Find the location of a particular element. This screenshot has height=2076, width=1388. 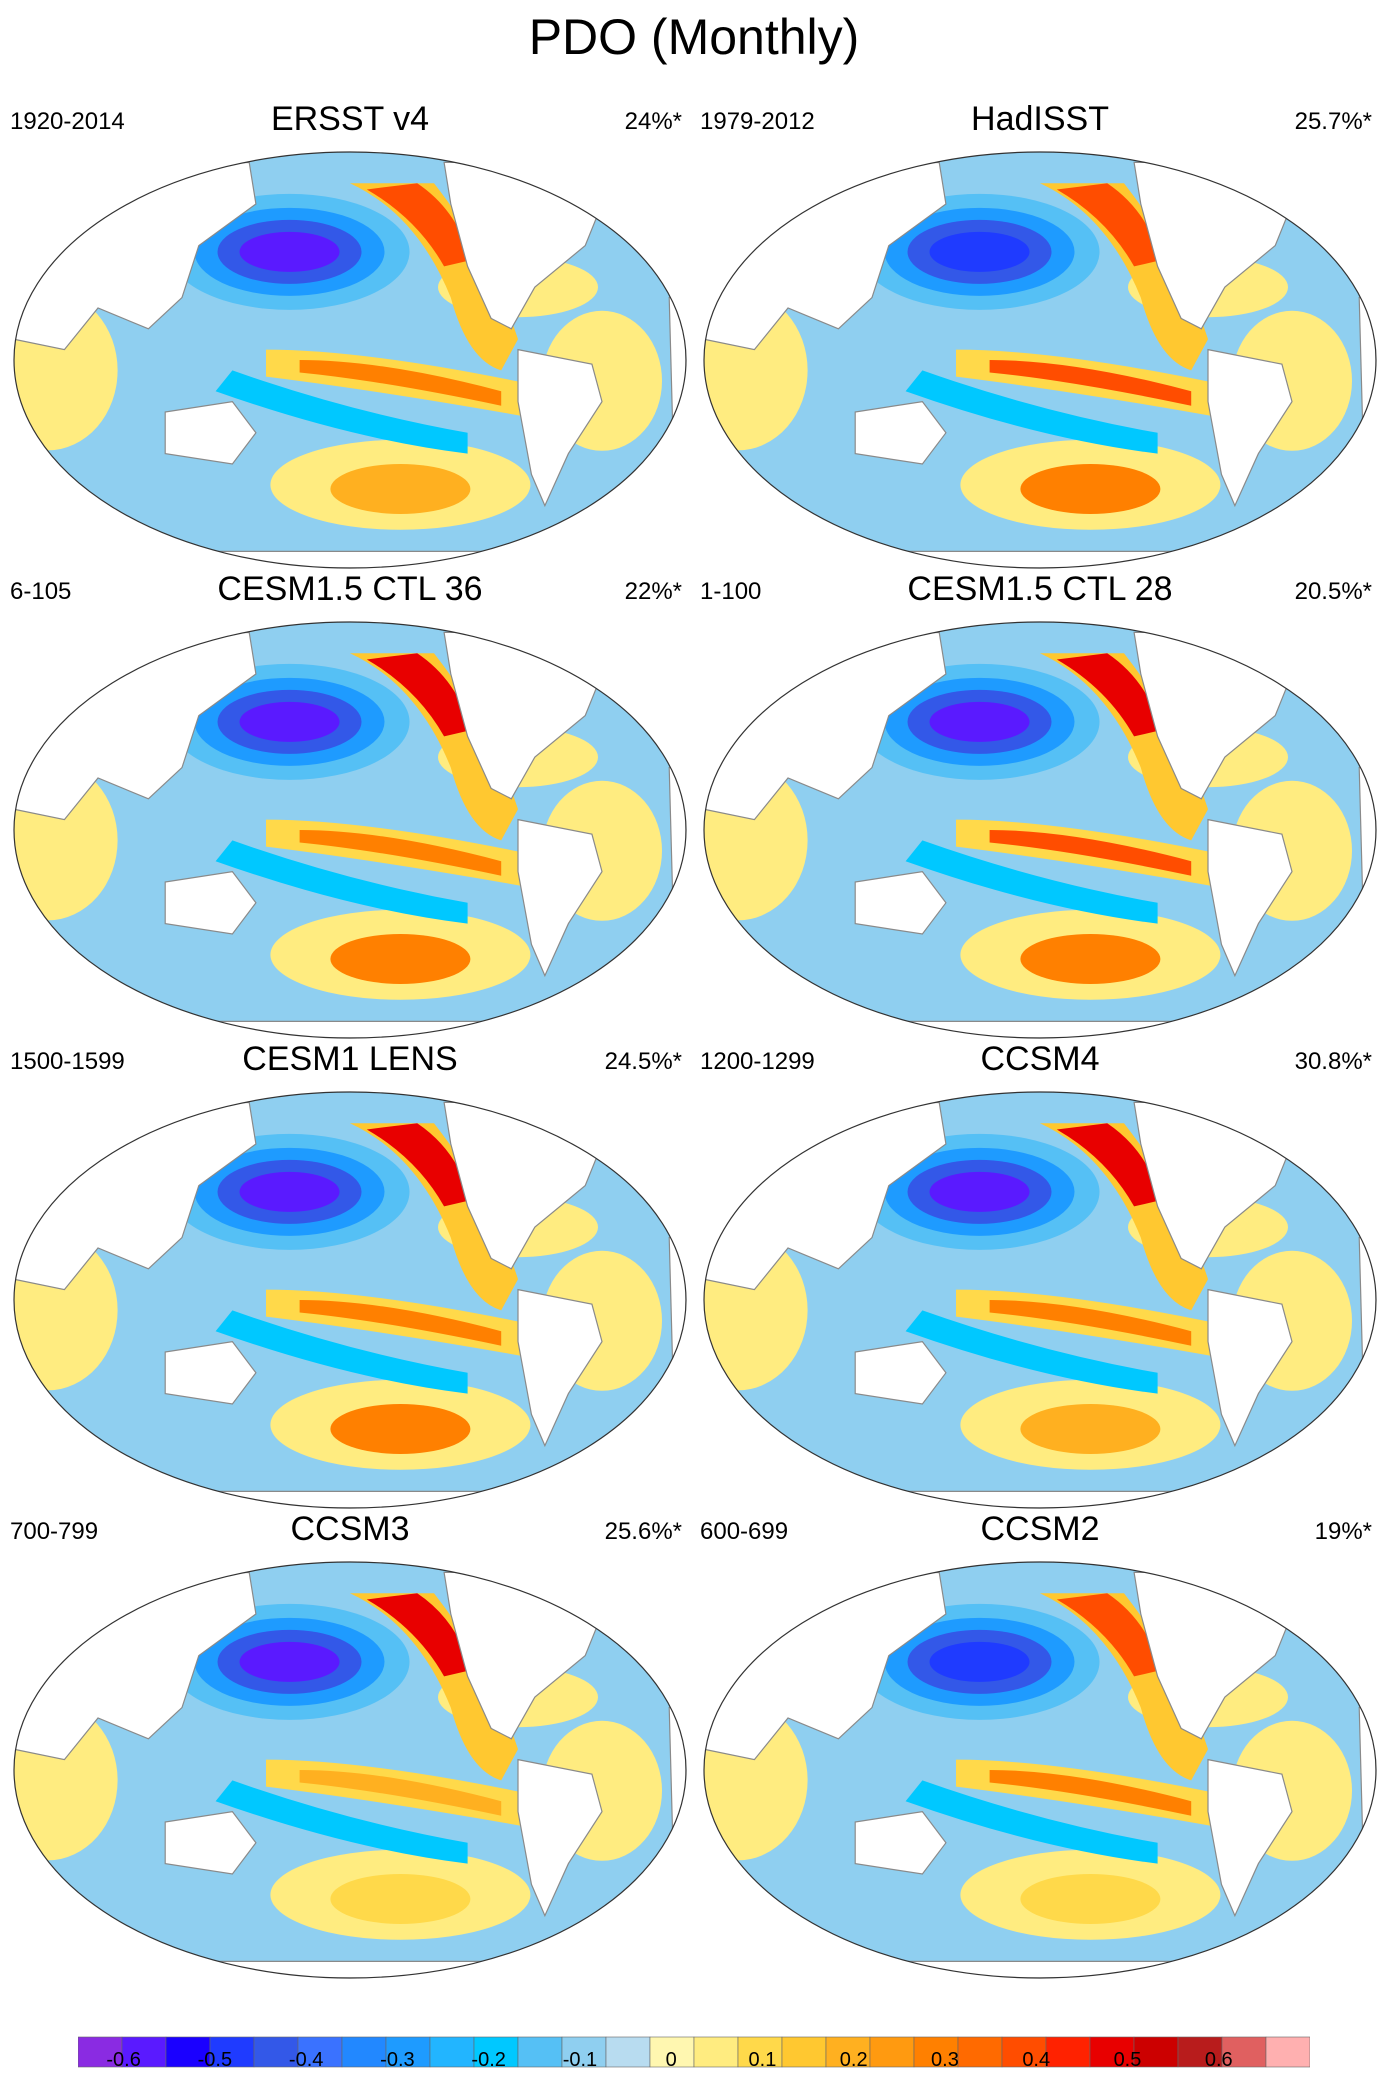

panel-title: CESM1 LENS is located at coordinates (350, 1059).